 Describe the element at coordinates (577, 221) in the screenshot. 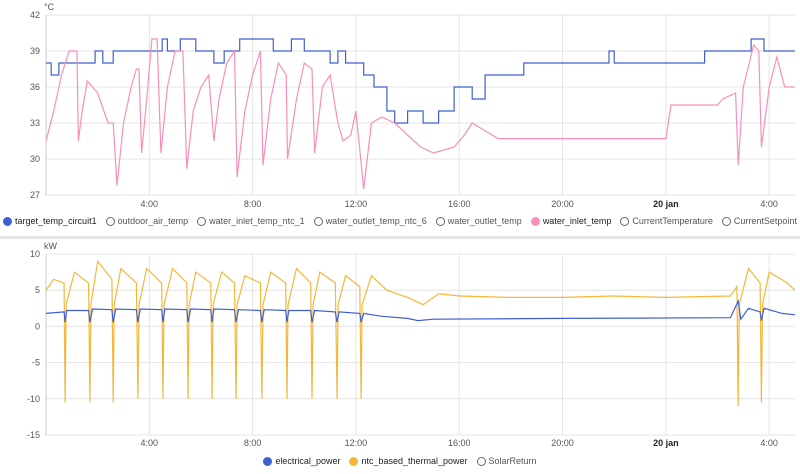

I see `legend-label: water_inlet_temp` at that location.